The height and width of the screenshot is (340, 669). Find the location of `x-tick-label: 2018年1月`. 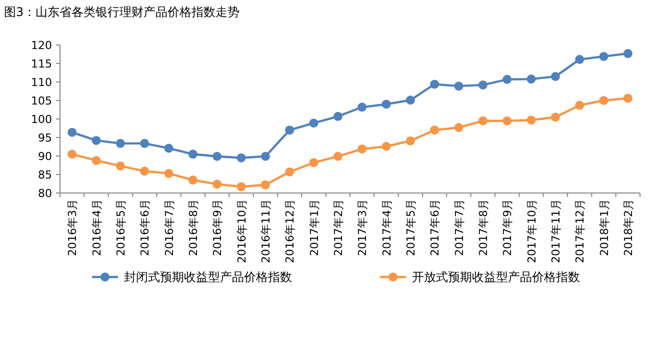

x-tick-label: 2018年1月 is located at coordinates (604, 227).